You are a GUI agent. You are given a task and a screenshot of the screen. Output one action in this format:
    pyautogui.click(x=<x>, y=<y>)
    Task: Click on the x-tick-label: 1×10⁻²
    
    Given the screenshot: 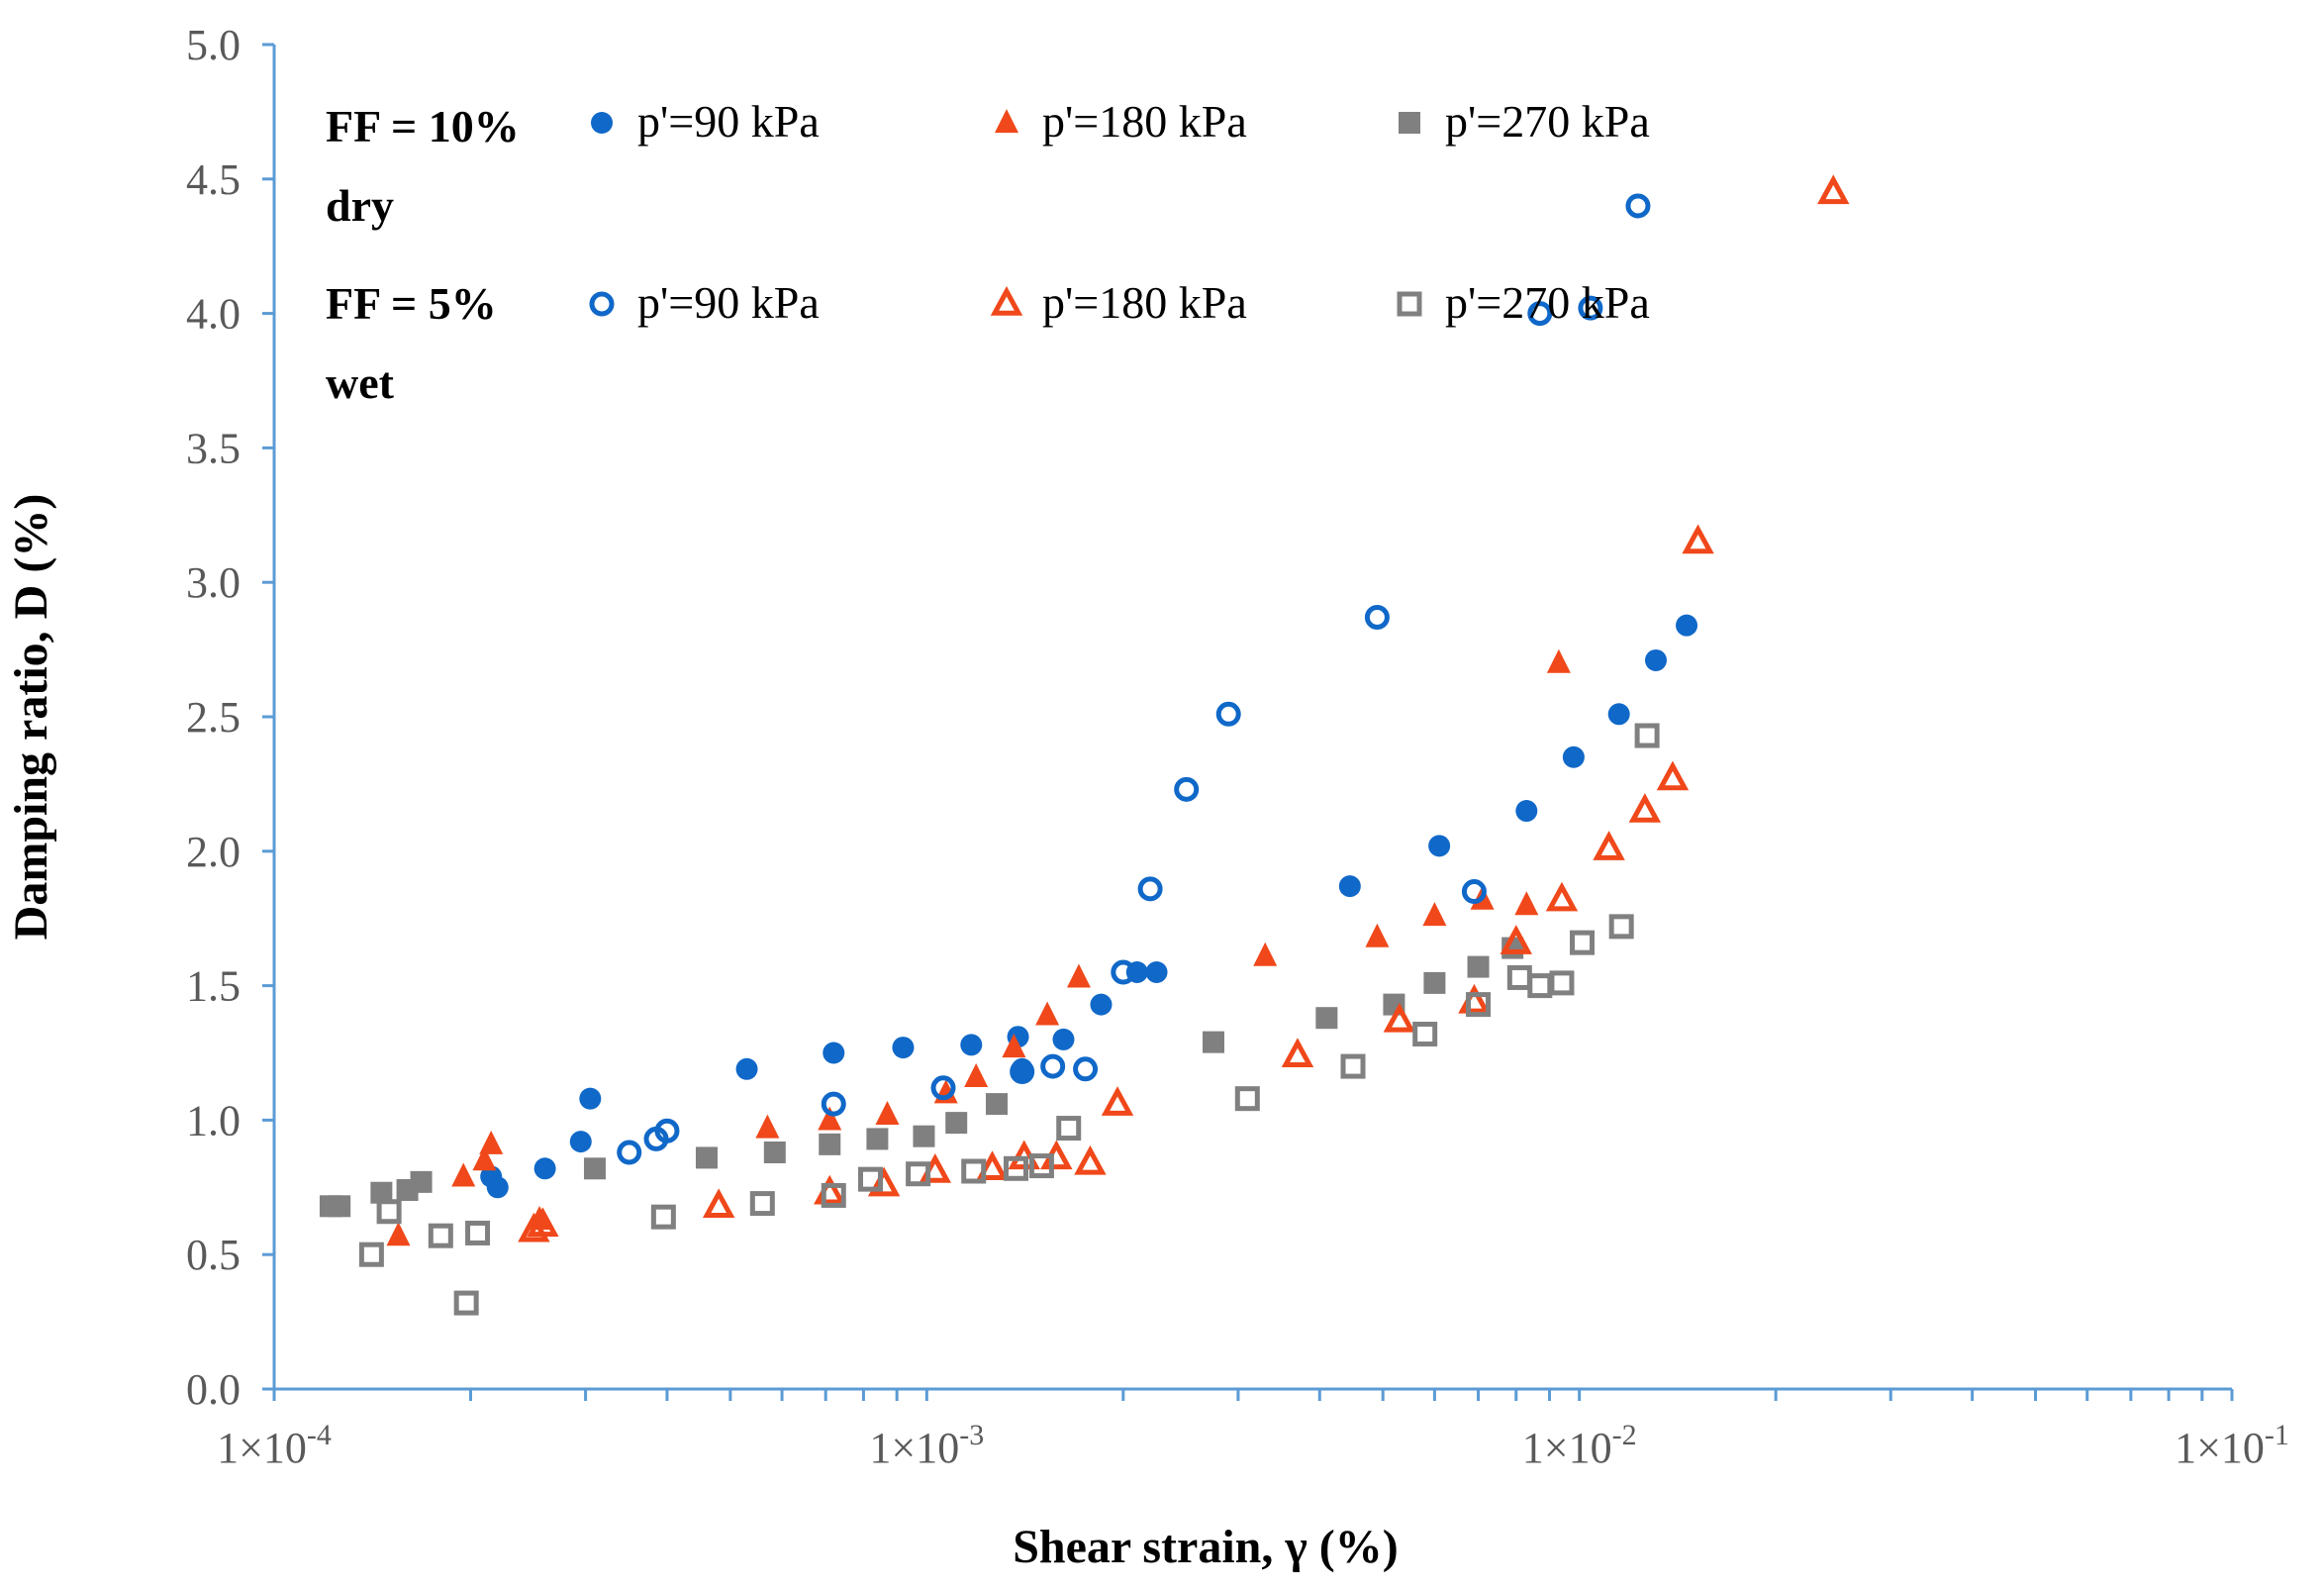 What is the action you would take?
    pyautogui.click(x=1579, y=1445)
    